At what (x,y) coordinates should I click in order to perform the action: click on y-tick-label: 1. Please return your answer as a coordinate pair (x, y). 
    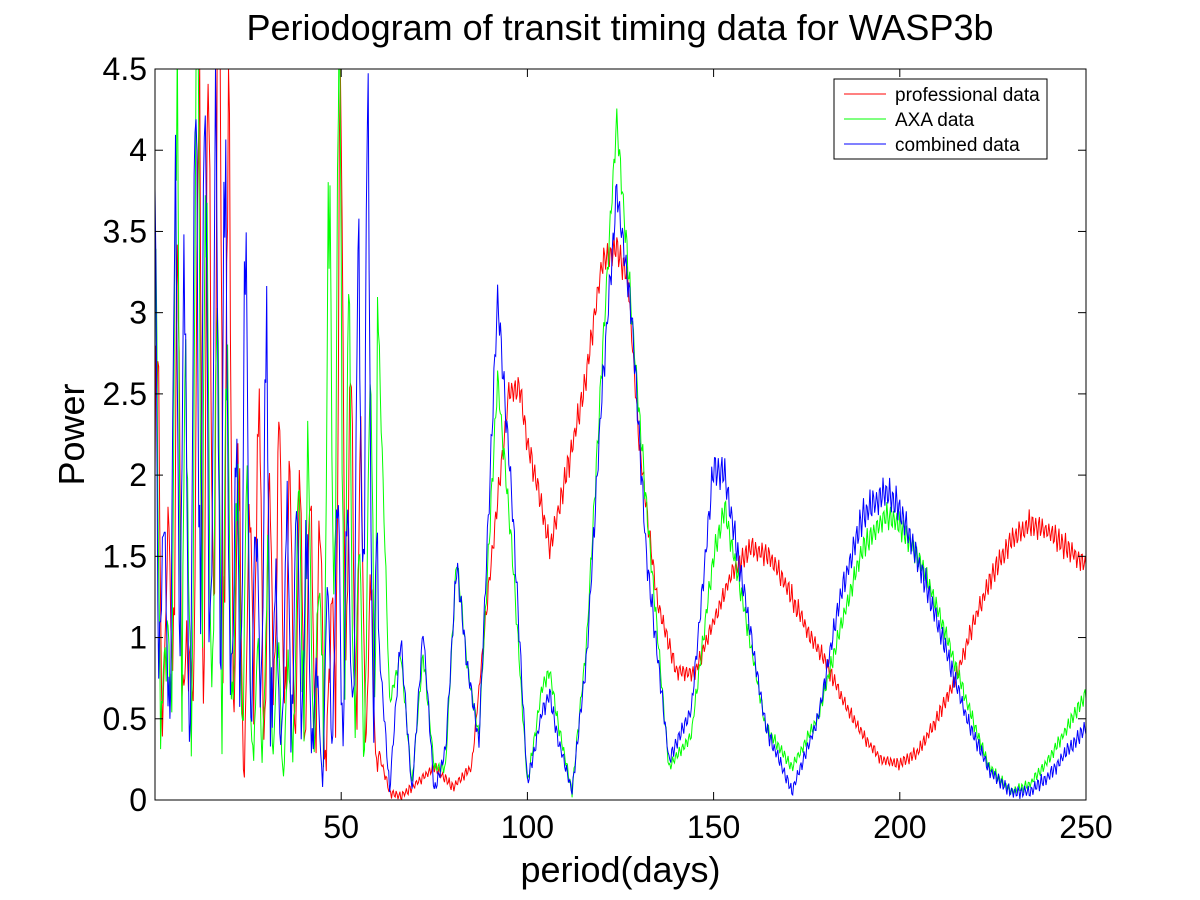
    Looking at the image, I should click on (138, 638).